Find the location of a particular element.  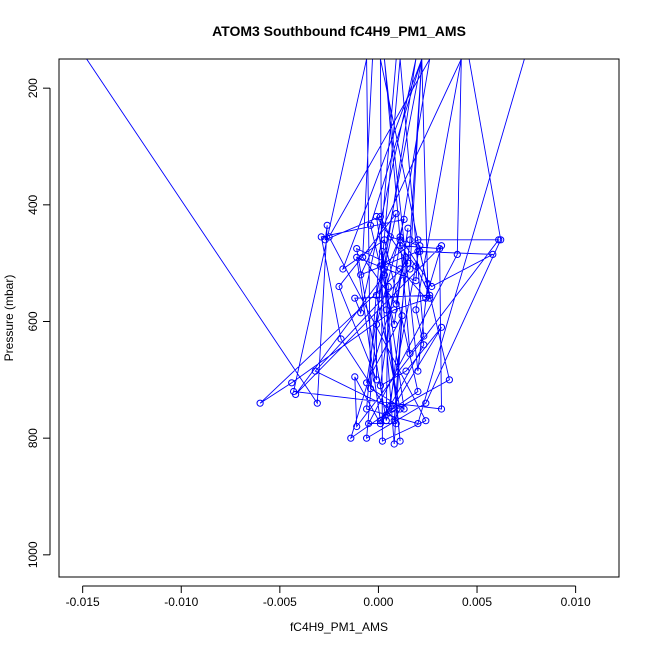

x-axis-title: fC4H9_PM1_AMS is located at coordinates (339, 627).